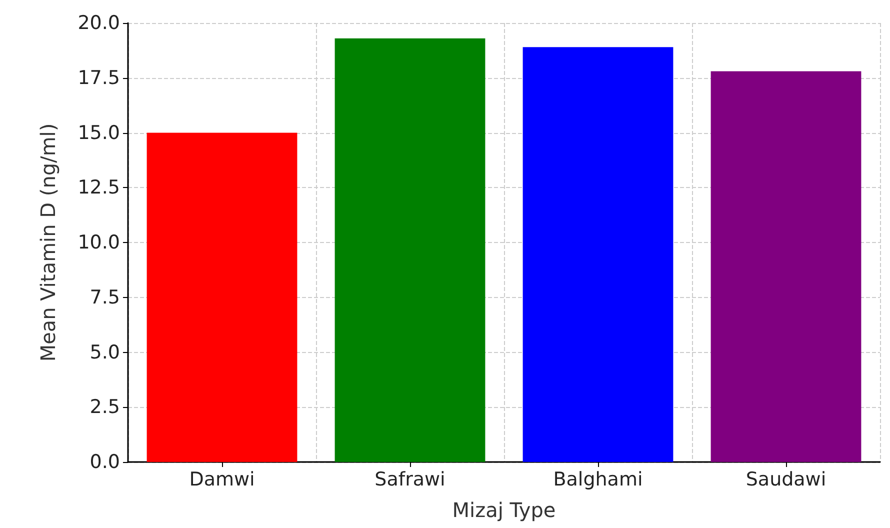  Describe the element at coordinates (99, 23) in the screenshot. I see `y-tick-label: 20.0` at that location.